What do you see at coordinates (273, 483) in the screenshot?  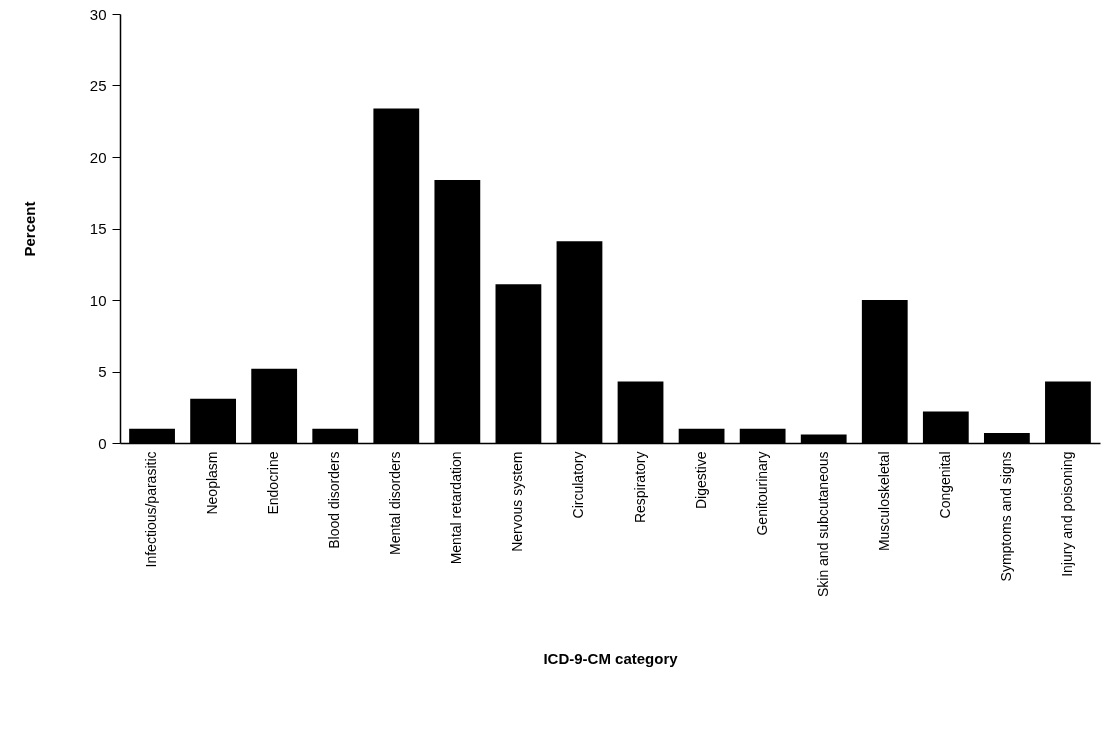 I see `x-tick-label: Endocrine` at bounding box center [273, 483].